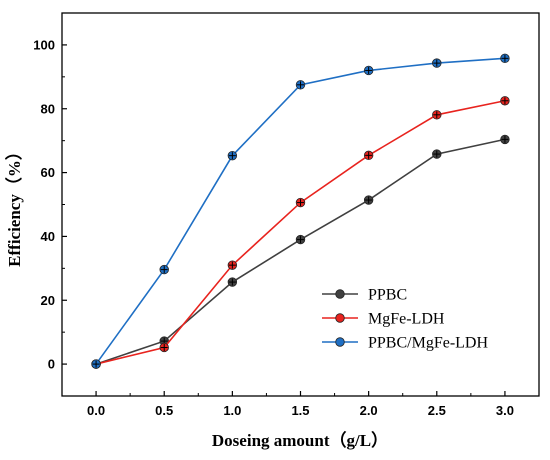  I want to click on y-tick-label: 20, so click(48, 300).